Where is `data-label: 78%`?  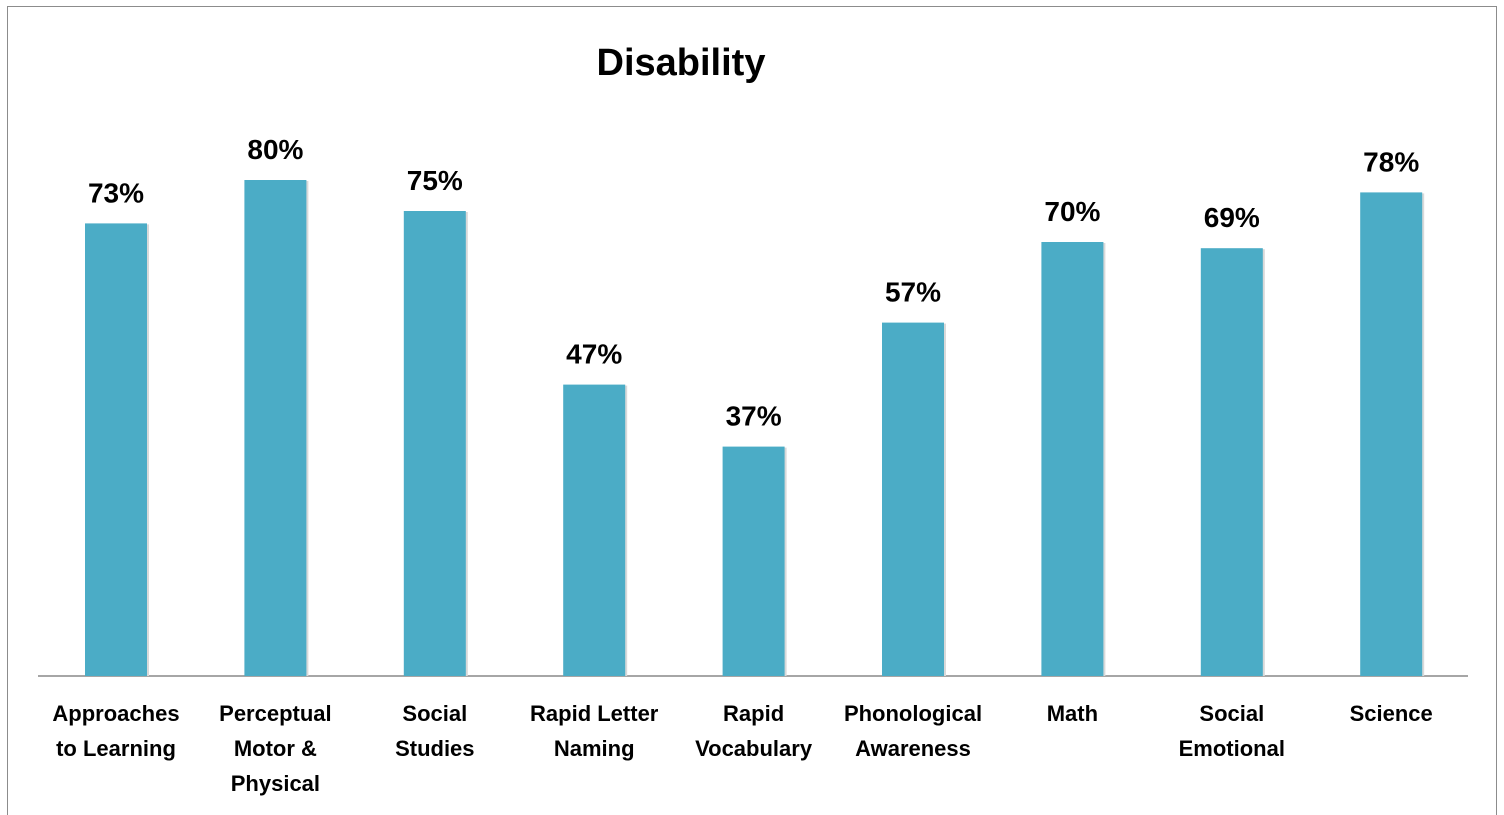 data-label: 78% is located at coordinates (1391, 161).